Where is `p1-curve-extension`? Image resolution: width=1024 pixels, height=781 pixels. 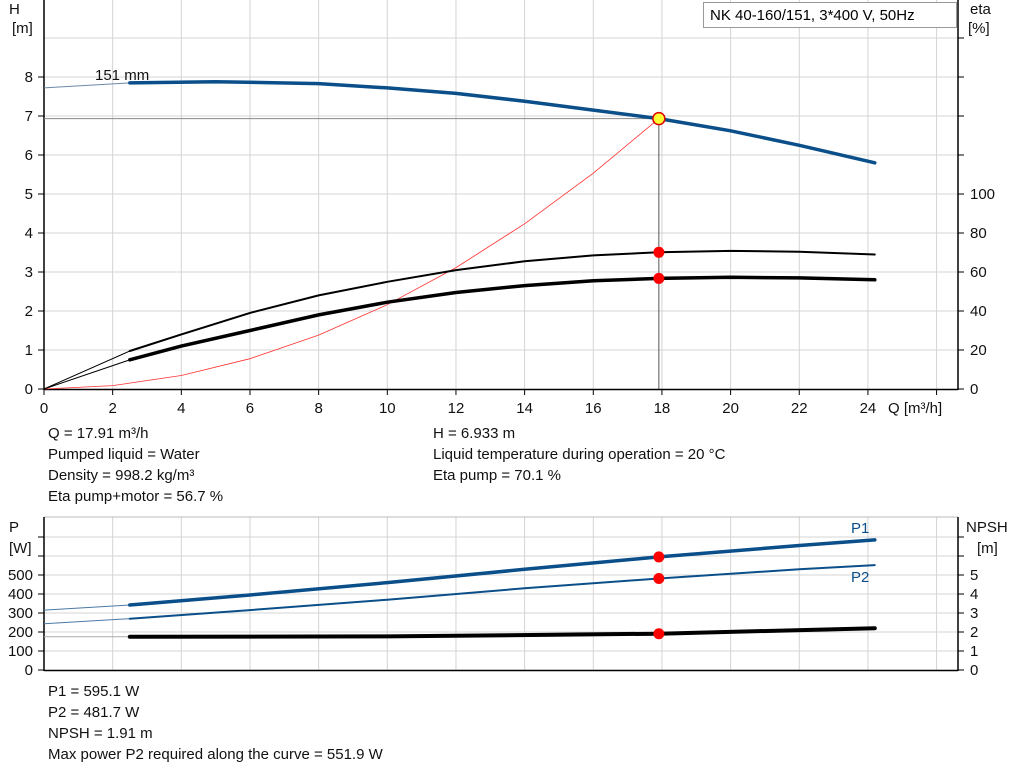 p1-curve-extension is located at coordinates (86, 607).